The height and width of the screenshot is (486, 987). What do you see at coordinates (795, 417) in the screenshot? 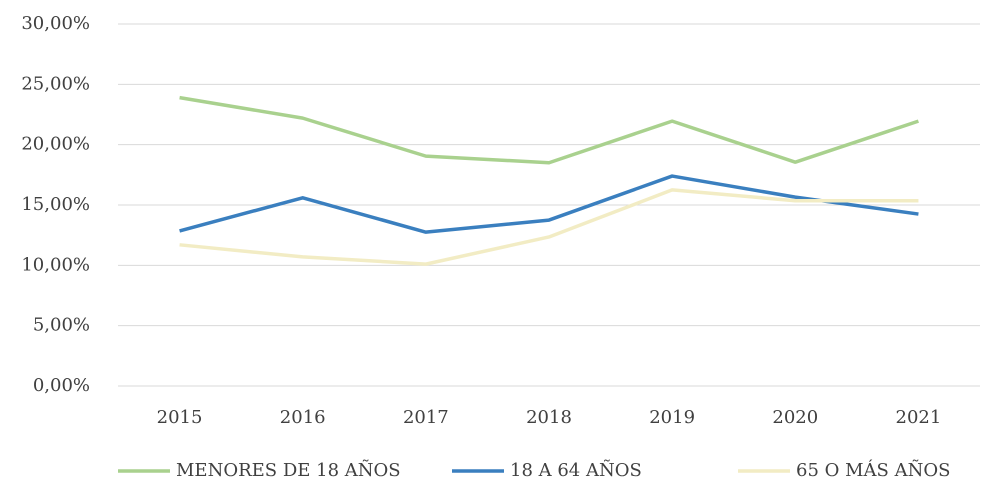
I see `x-tick-label: 2020` at bounding box center [795, 417].